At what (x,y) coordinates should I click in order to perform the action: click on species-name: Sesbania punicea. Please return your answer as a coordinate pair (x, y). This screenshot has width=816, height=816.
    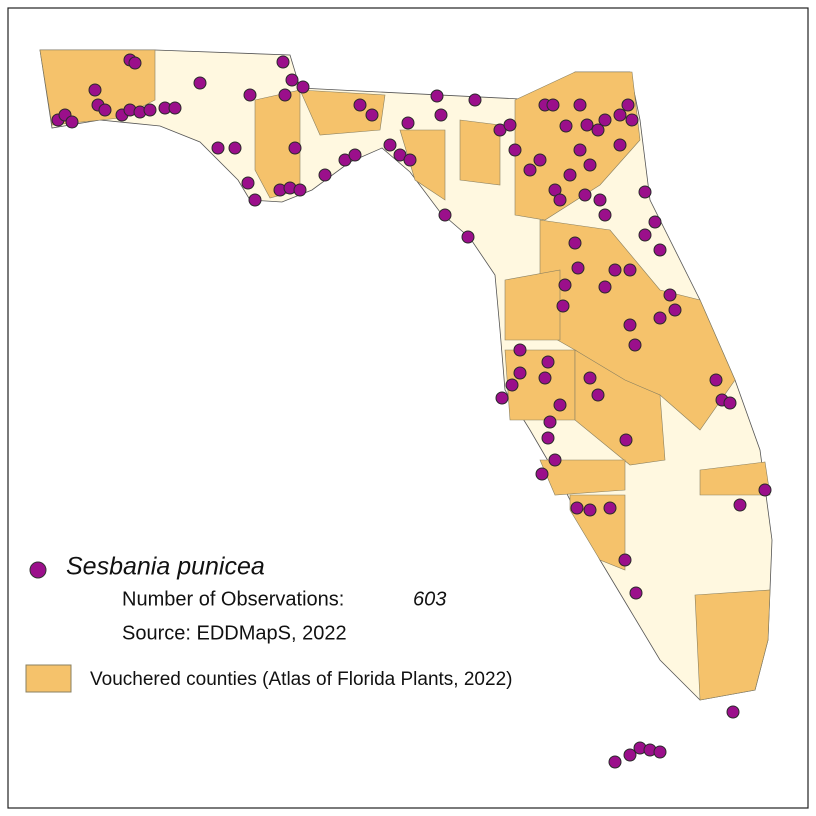
    Looking at the image, I should click on (165, 567).